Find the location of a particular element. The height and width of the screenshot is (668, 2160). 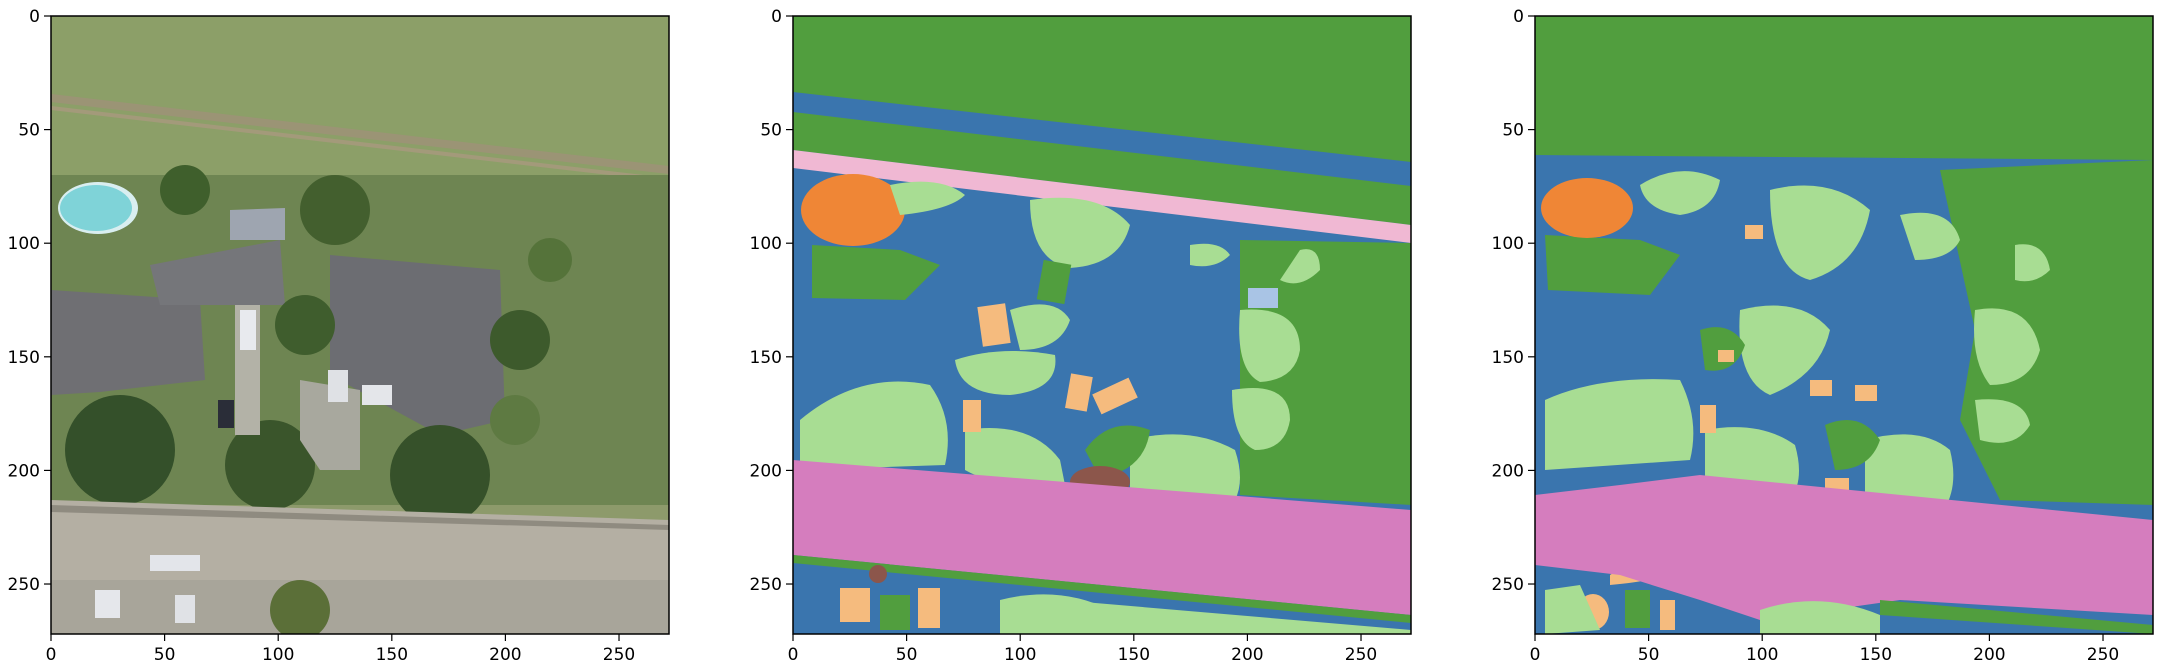

aerial-photo-xtick-label: 50 is located at coordinates (165, 655).